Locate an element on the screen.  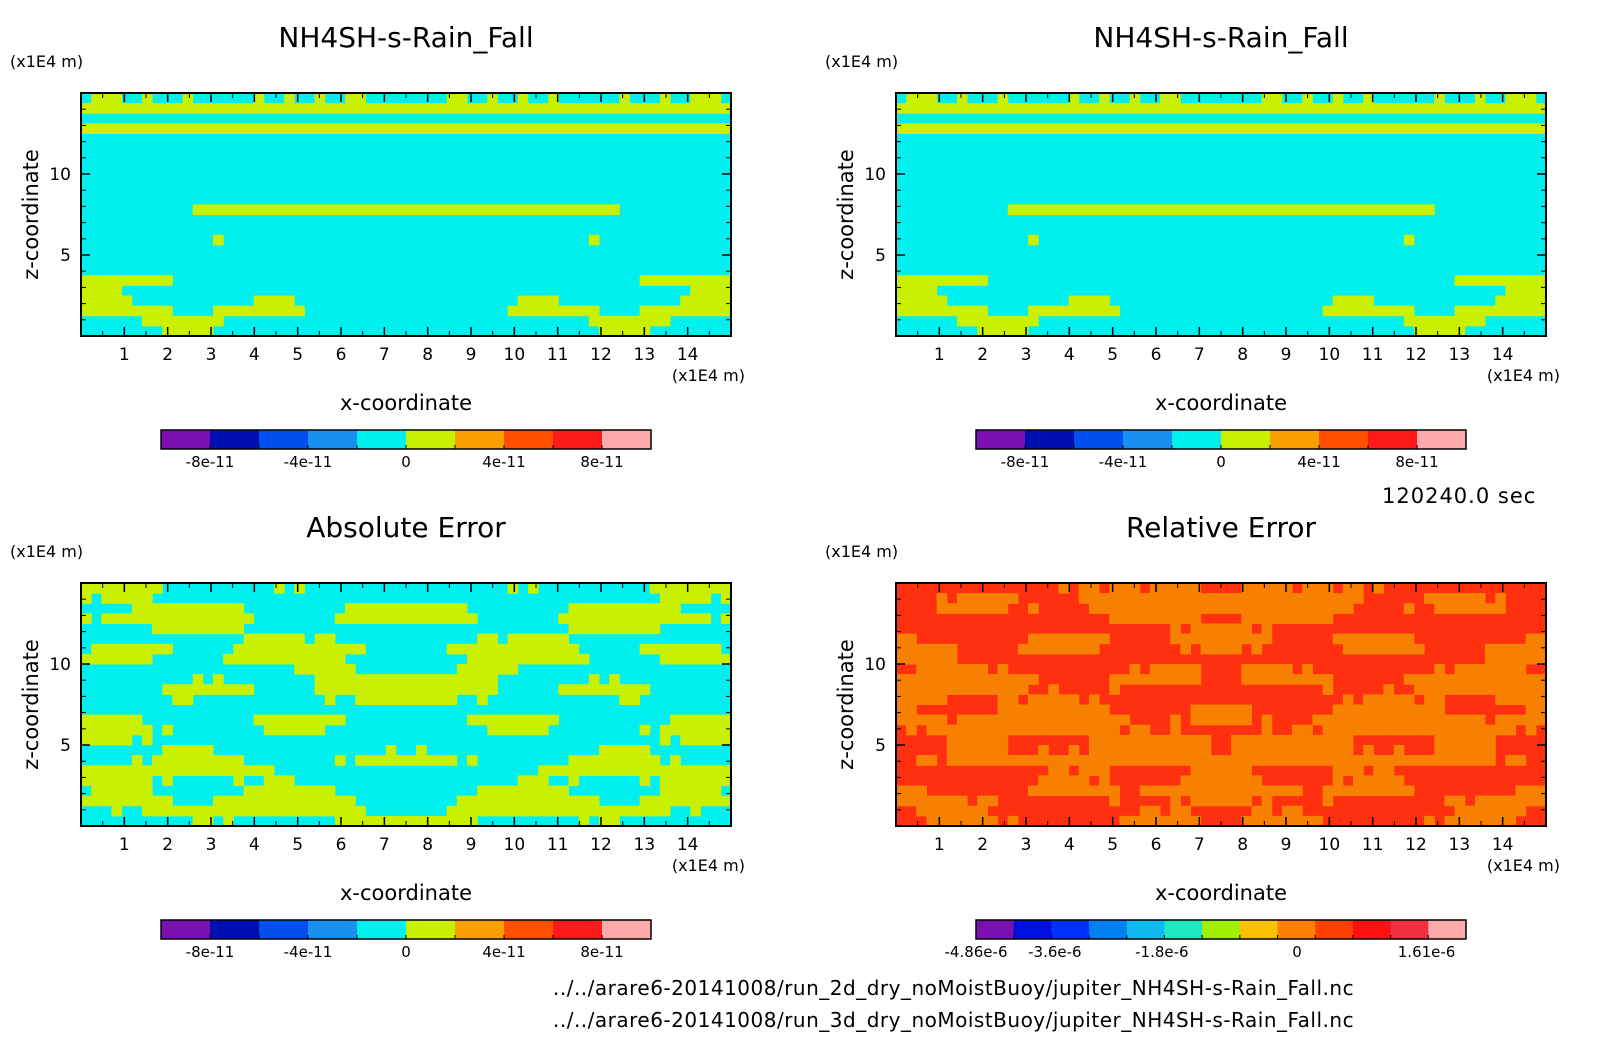
y-tick-label: 5 is located at coordinates (65, 256).